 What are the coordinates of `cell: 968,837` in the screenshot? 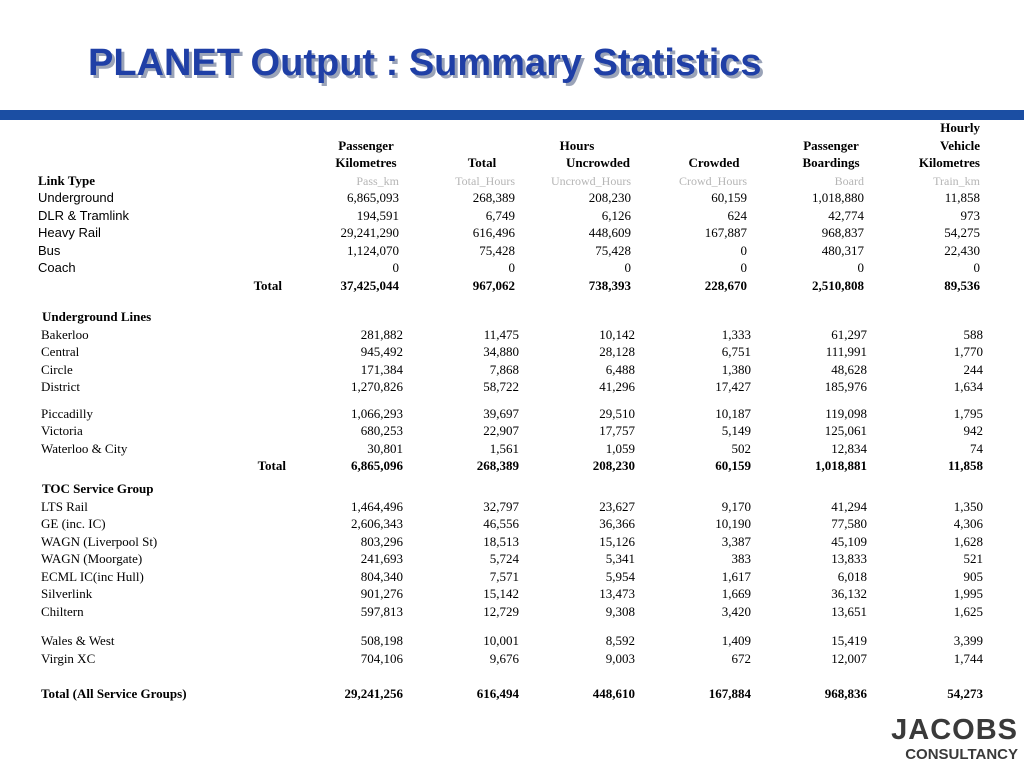 It's located at (842, 232).